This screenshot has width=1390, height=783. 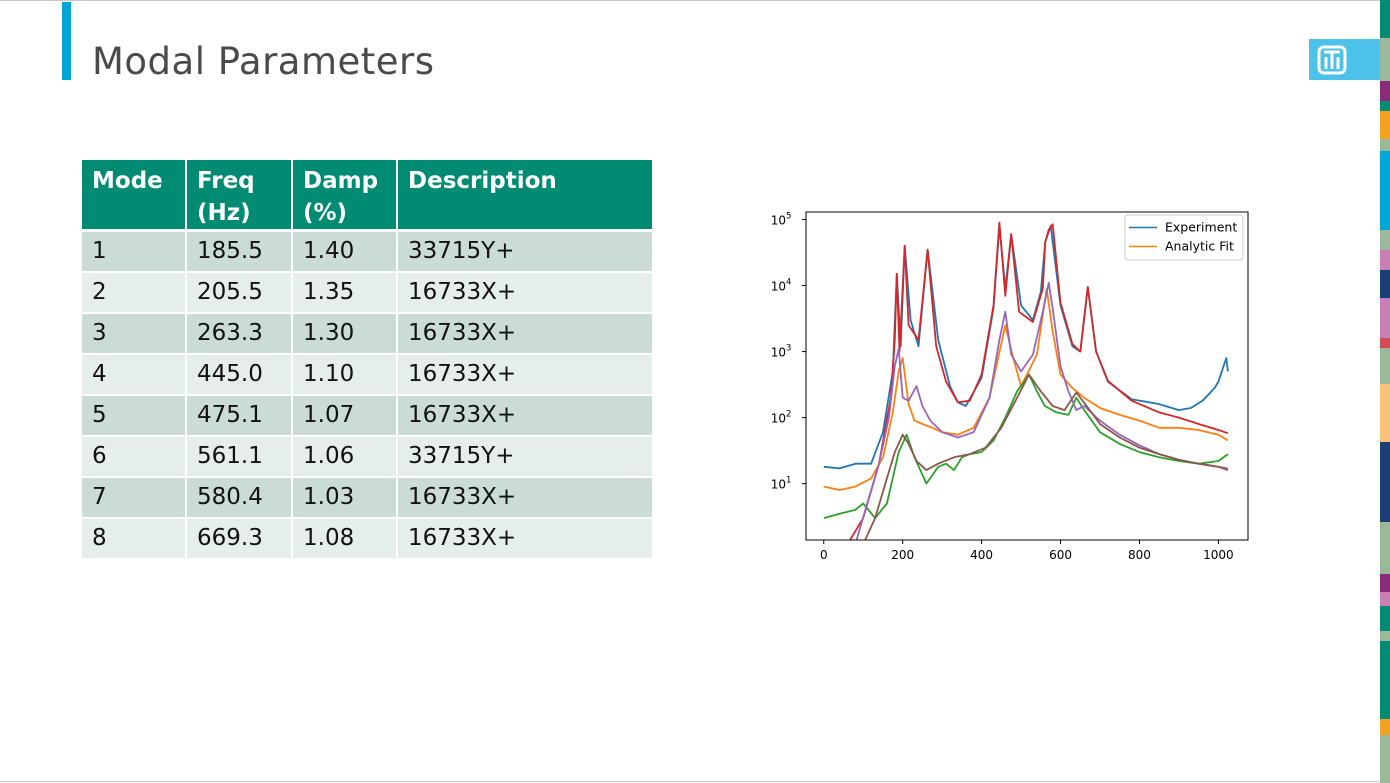 I want to click on cell-mode: 4, so click(x=134, y=375).